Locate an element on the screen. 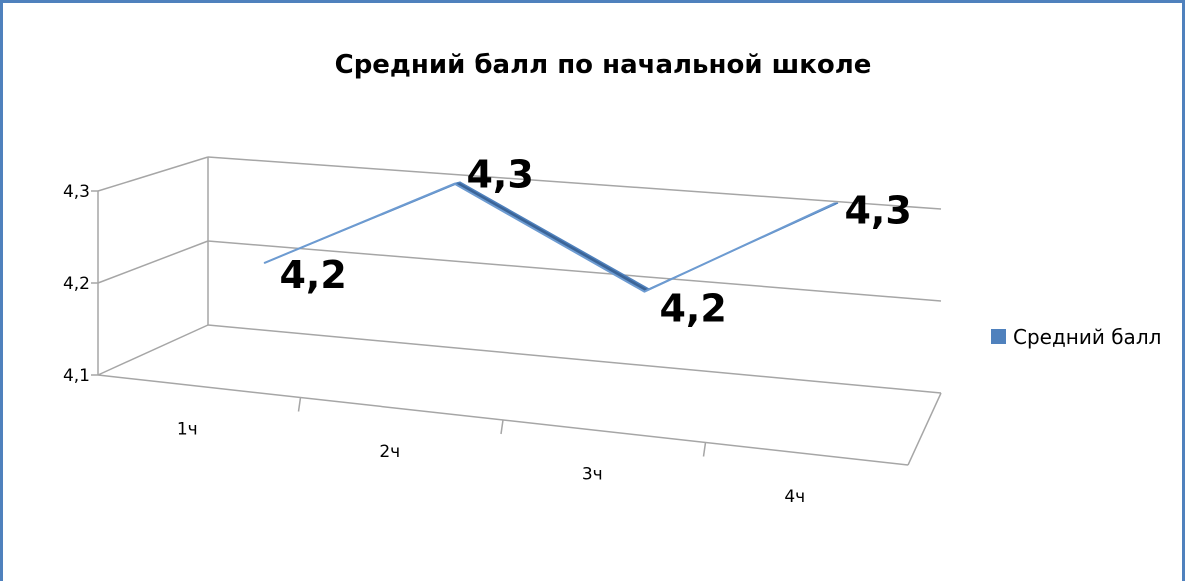 Image resolution: width=1185 pixels, height=584 pixels. y-tick-label: 4,3 is located at coordinates (76, 192).